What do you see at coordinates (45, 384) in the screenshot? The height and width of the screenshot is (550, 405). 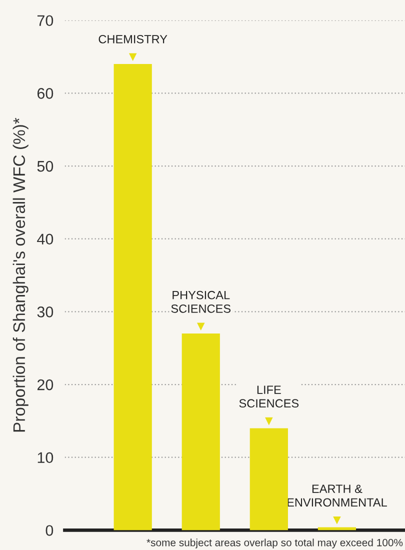 I see `y-tick-label: 20` at bounding box center [45, 384].